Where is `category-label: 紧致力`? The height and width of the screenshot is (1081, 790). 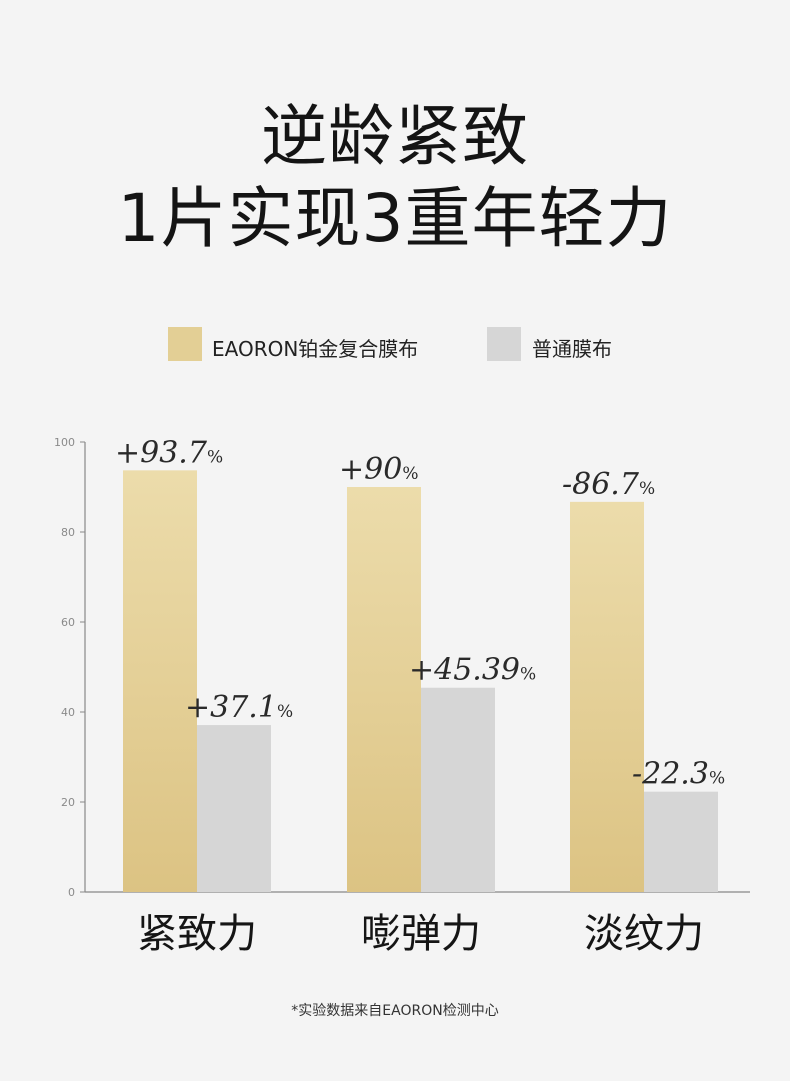
category-label: 紧致力 is located at coordinates (197, 934).